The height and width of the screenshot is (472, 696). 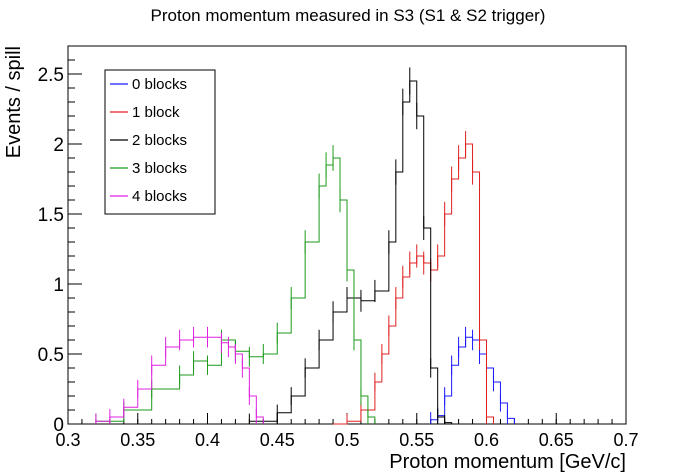 I want to click on y-tick-label: 0.5, so click(x=51, y=355).